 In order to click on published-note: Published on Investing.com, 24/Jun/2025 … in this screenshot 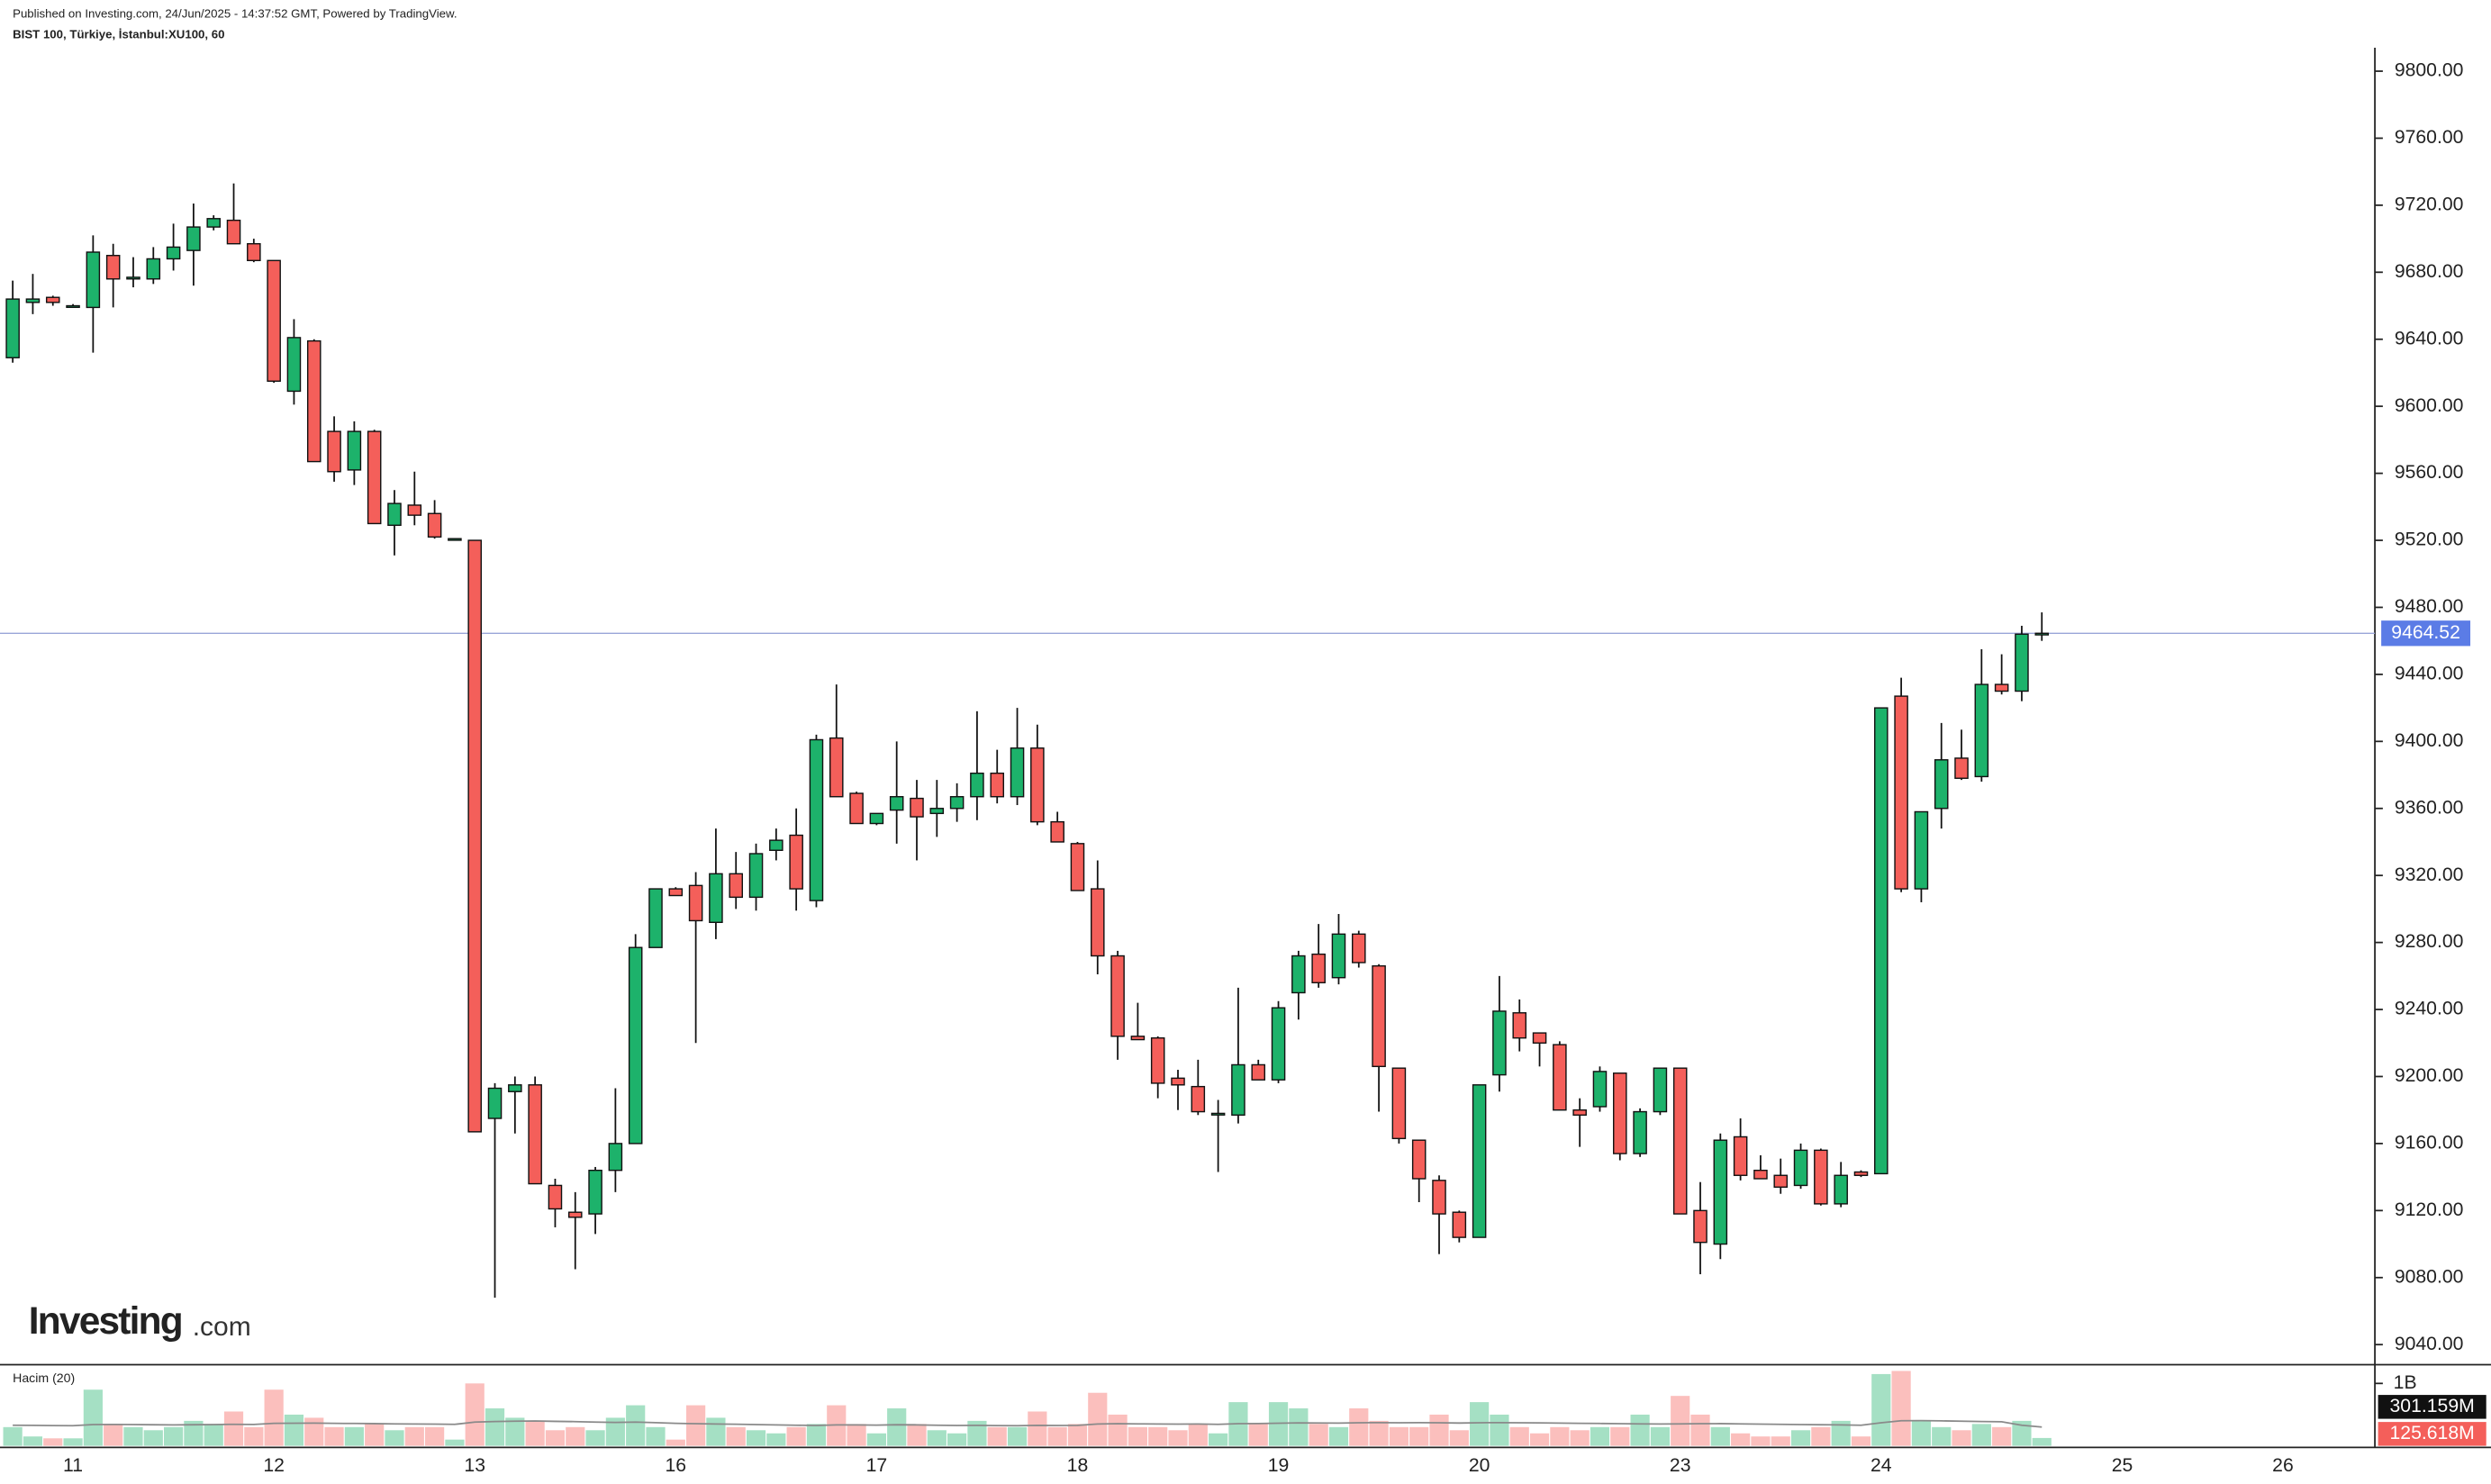, I will do `click(235, 13)`.